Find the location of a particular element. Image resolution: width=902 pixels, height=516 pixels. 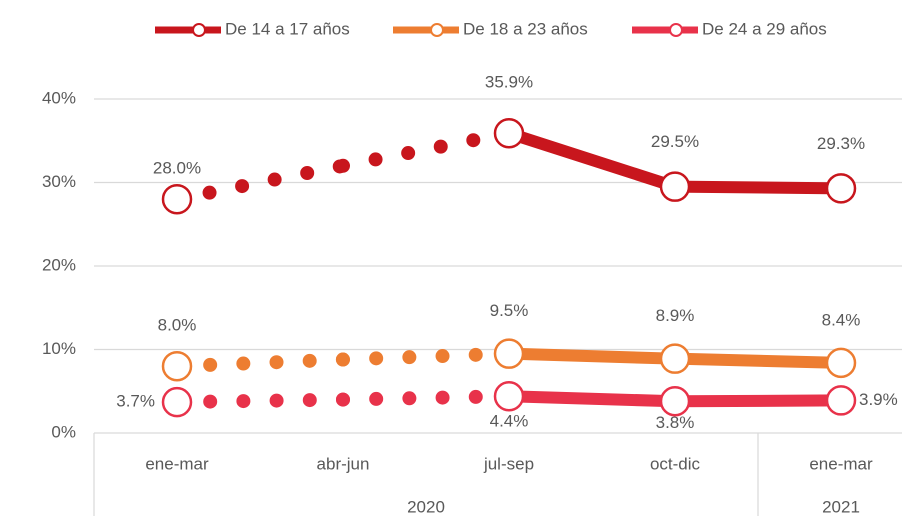

data-label: 8.4% is located at coordinates (841, 319).